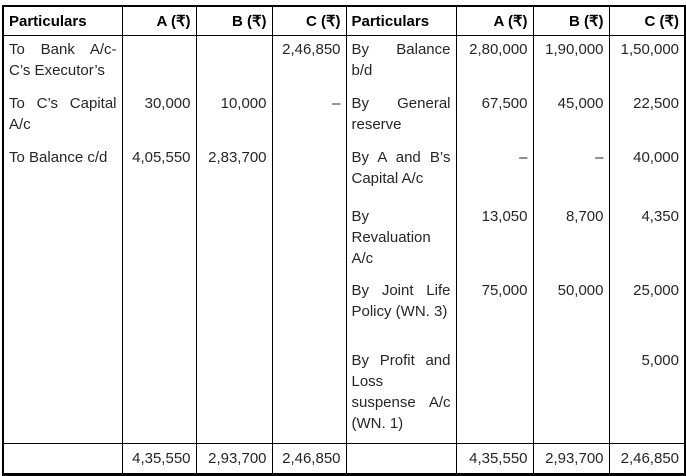 The image size is (686, 476). I want to click on credit-amount-a-cell: –, so click(494, 173).